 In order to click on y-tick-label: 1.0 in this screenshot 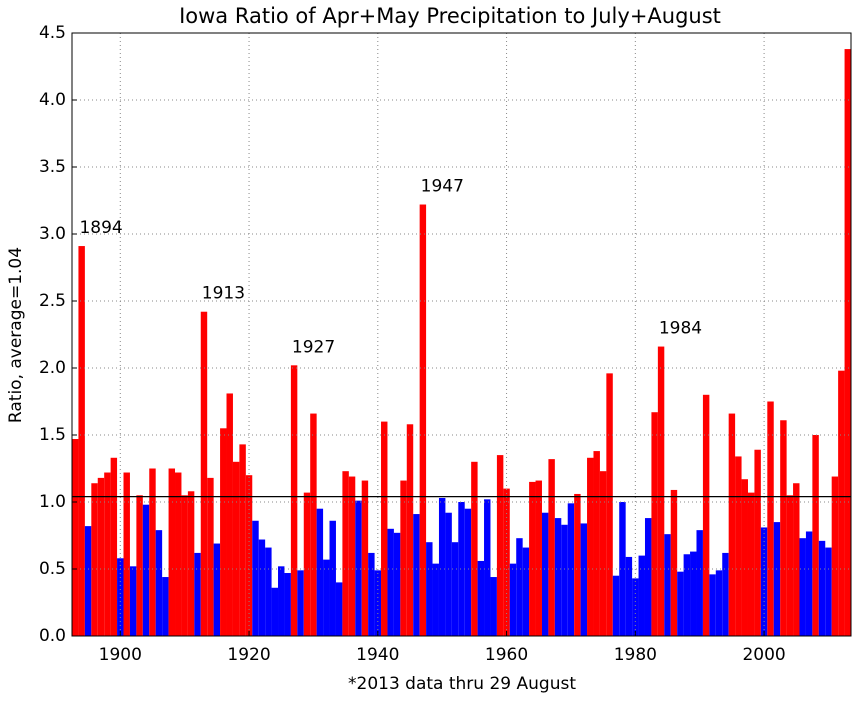, I will do `click(52, 502)`.